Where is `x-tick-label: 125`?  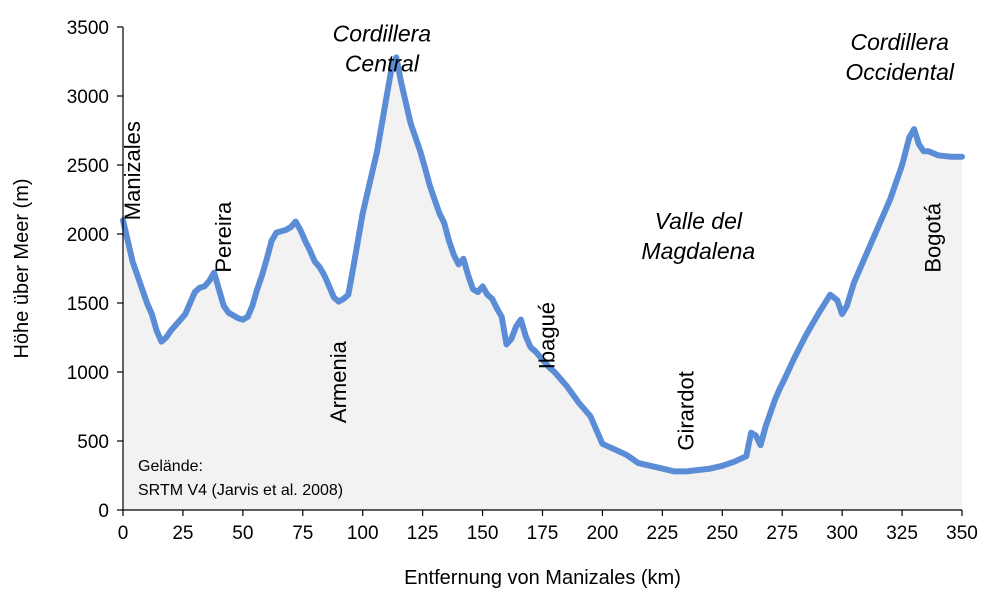
x-tick-label: 125 is located at coordinates (423, 533).